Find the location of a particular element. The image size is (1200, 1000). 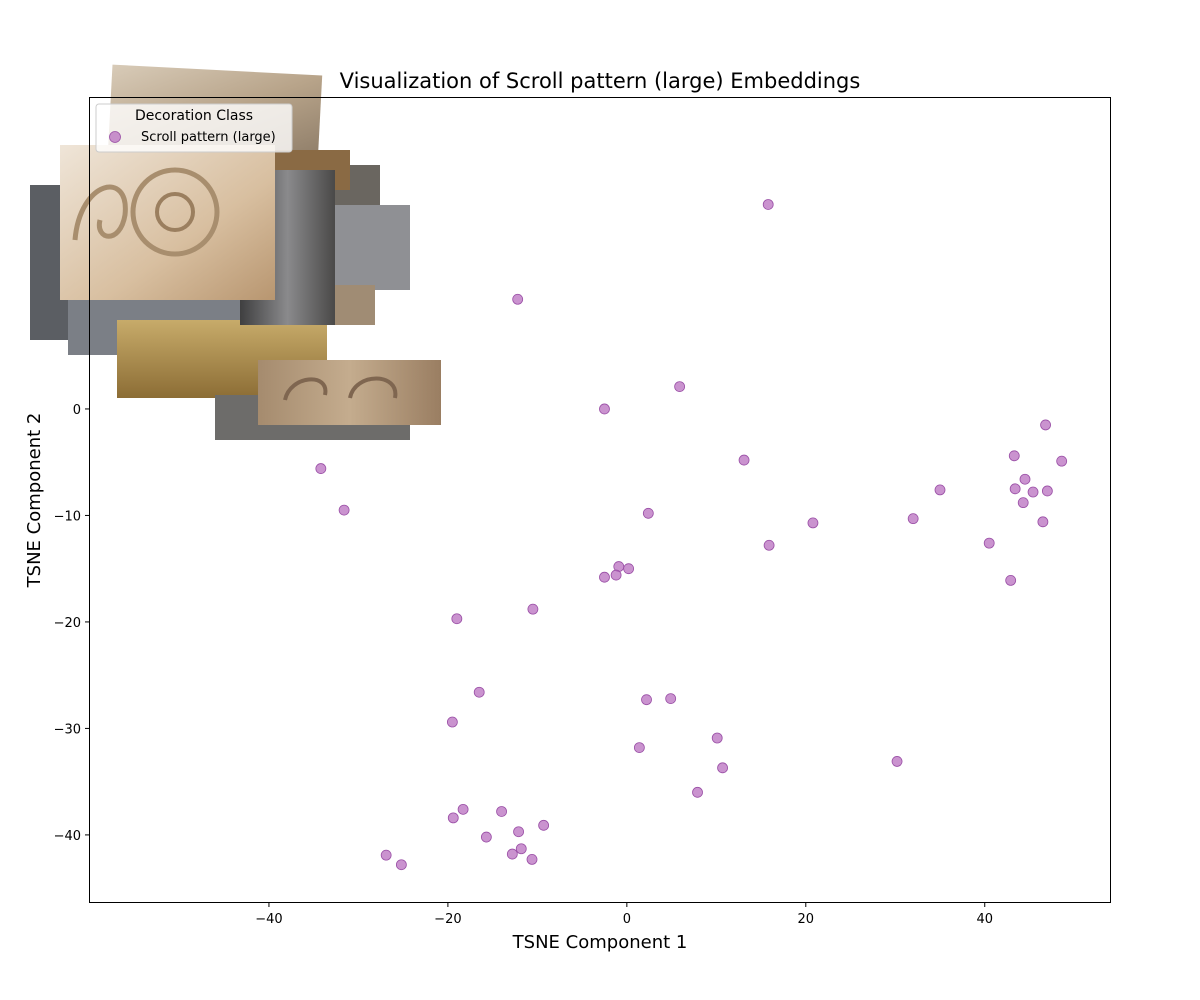

y-axis-ticks: −40 −30 −20 −10 0 is located at coordinates (72, 623).